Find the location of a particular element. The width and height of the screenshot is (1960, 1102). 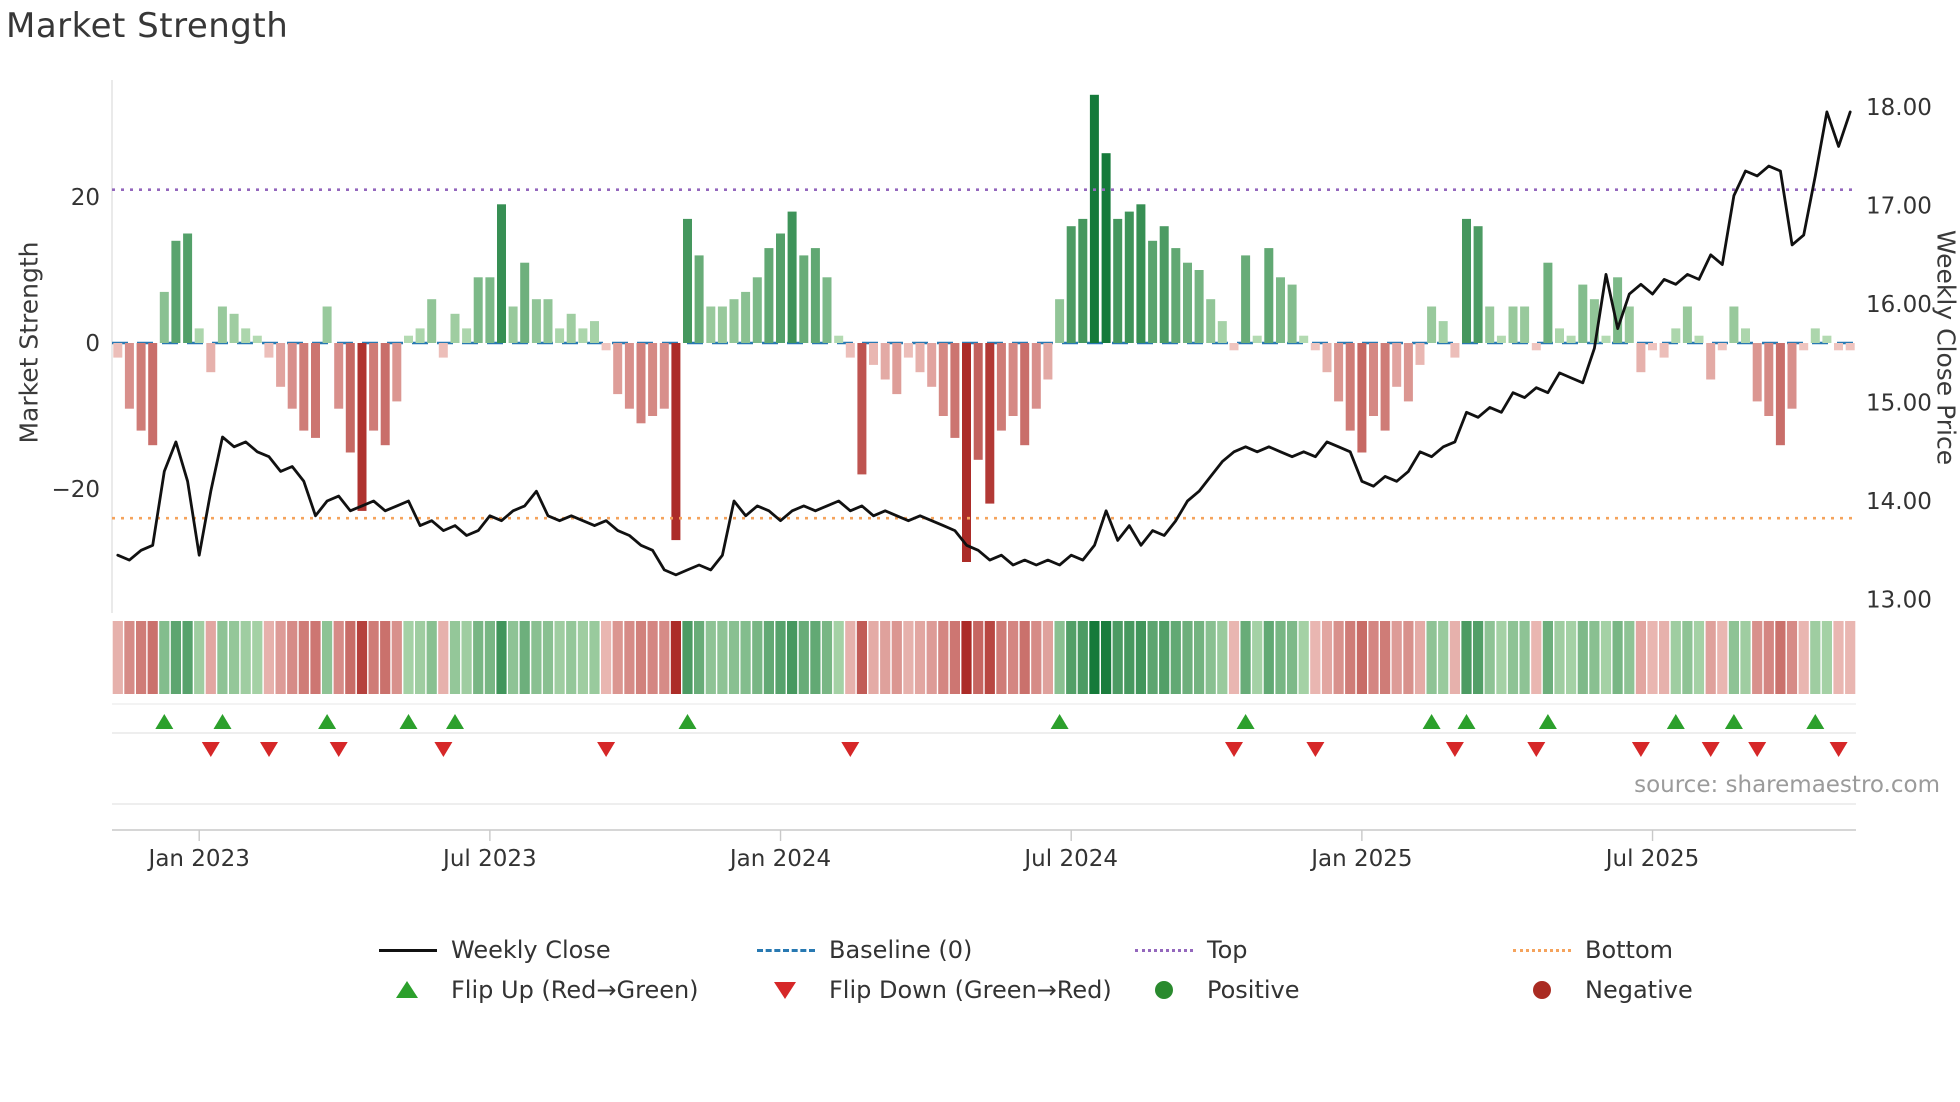

y-right-tick-label: 18.00 is located at coordinates (1899, 108).